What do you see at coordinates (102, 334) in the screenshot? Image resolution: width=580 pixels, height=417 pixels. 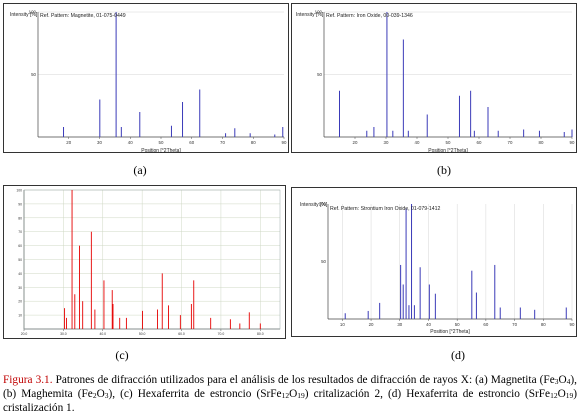 I see `x-tick-label: 40.0` at bounding box center [102, 334].